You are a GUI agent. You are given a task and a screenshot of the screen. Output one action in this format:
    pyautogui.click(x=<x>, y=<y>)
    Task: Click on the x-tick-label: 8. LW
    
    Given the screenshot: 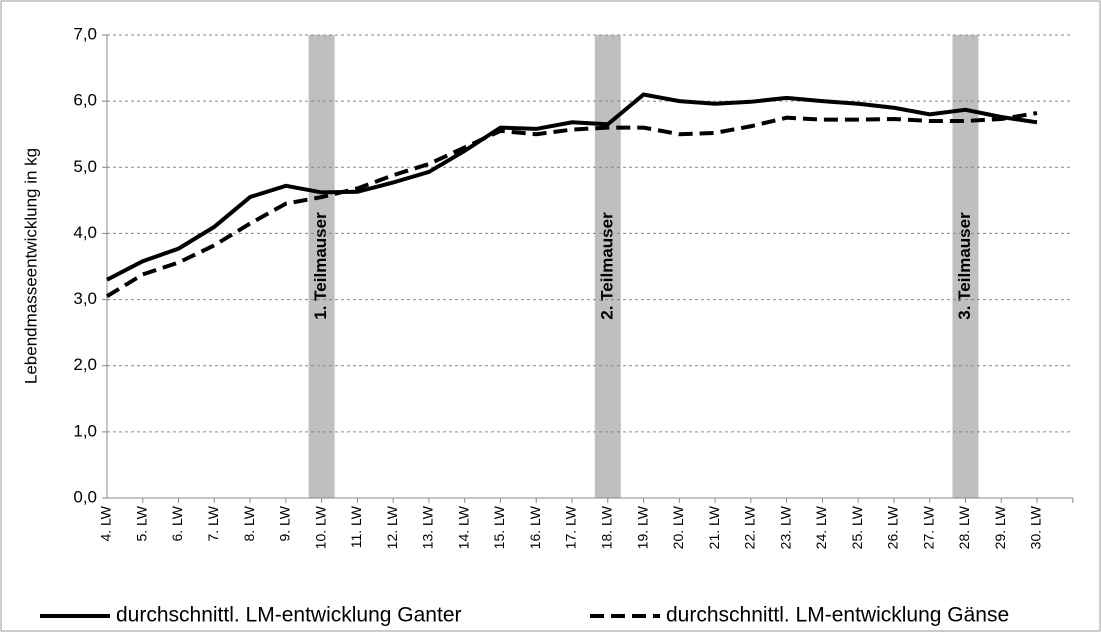 What is the action you would take?
    pyautogui.click(x=249, y=523)
    